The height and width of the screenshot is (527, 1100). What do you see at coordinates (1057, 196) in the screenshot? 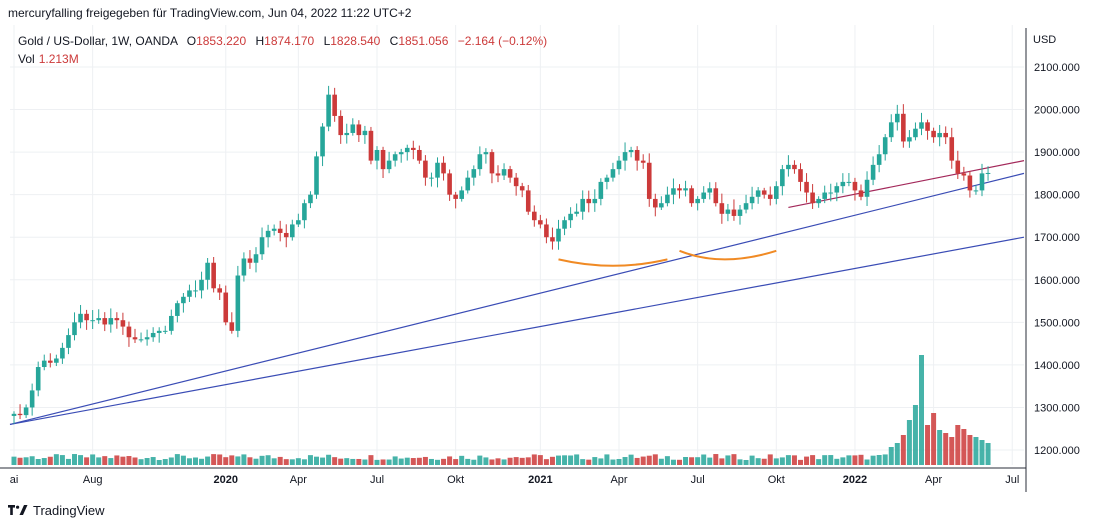
I see `y-tick-label: 1800.000` at bounding box center [1057, 196].